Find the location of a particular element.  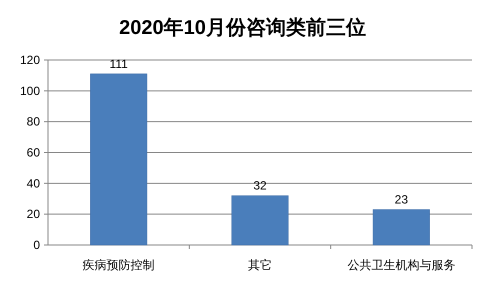

data-label: 111 is located at coordinates (119, 63).